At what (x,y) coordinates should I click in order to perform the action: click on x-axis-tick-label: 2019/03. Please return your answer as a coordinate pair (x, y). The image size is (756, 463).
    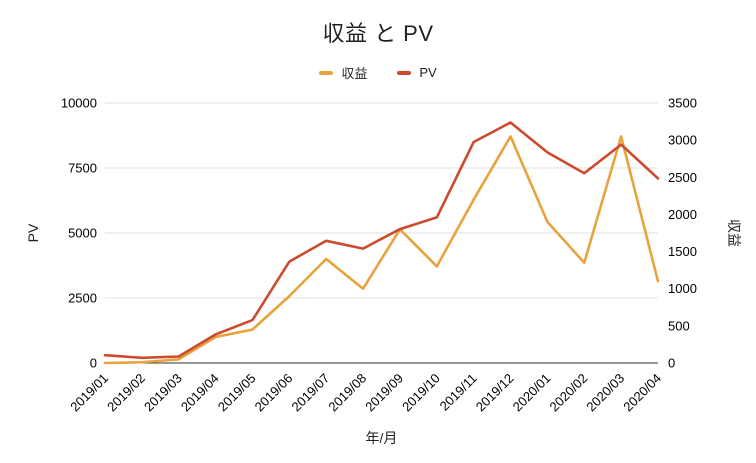
    Looking at the image, I should click on (163, 393).